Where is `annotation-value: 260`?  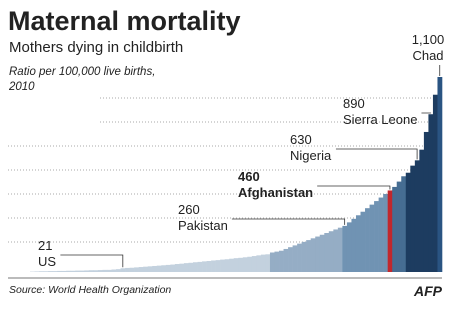 annotation-value: 260 is located at coordinates (189, 209).